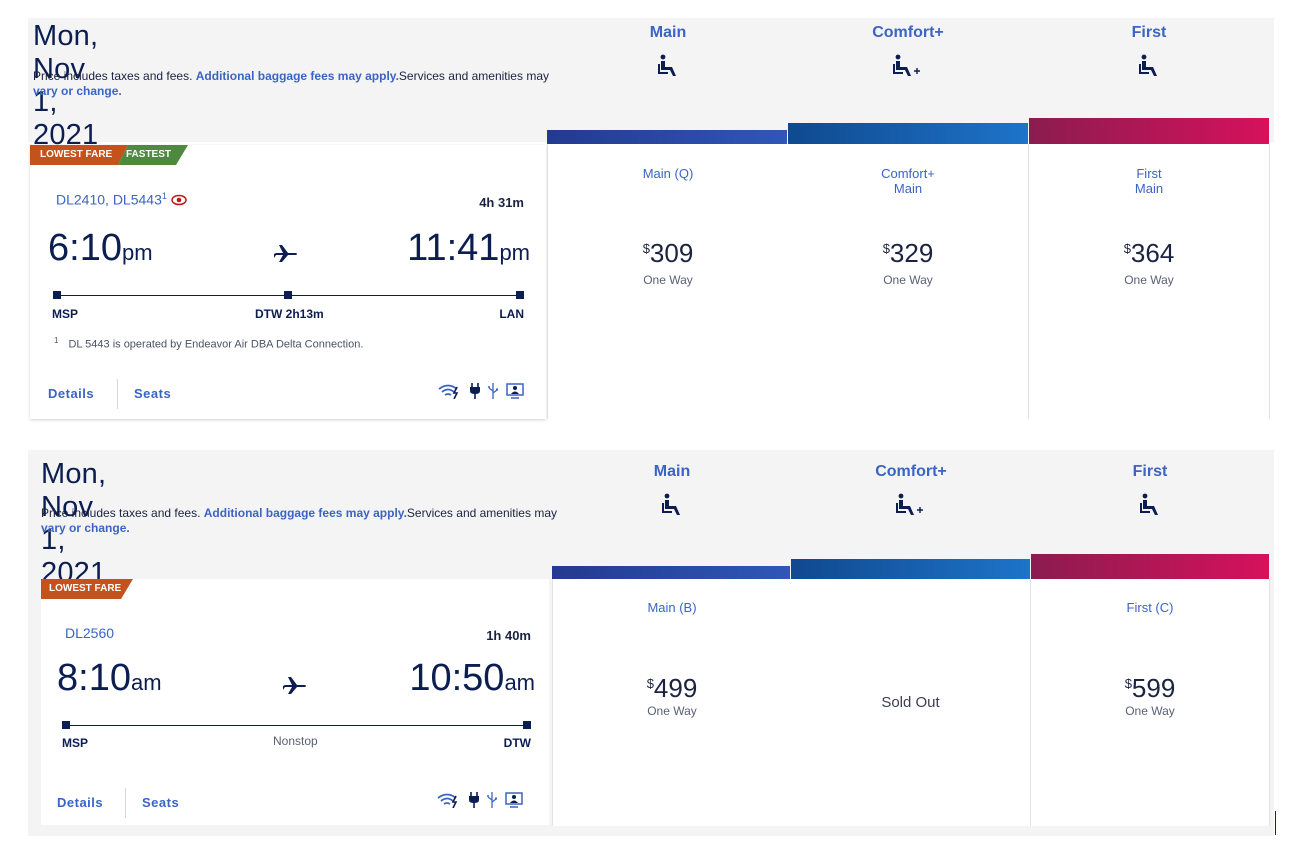  I want to click on fare-first: First (C) $599 One Way, so click(1150, 702).